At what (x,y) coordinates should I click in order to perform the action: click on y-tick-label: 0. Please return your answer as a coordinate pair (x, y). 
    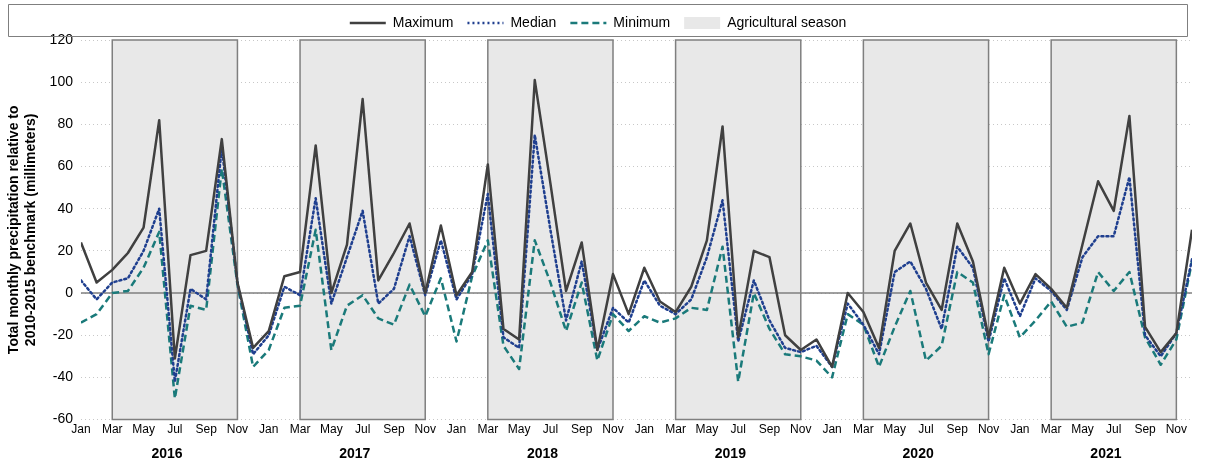
    Looking at the image, I should click on (69, 291).